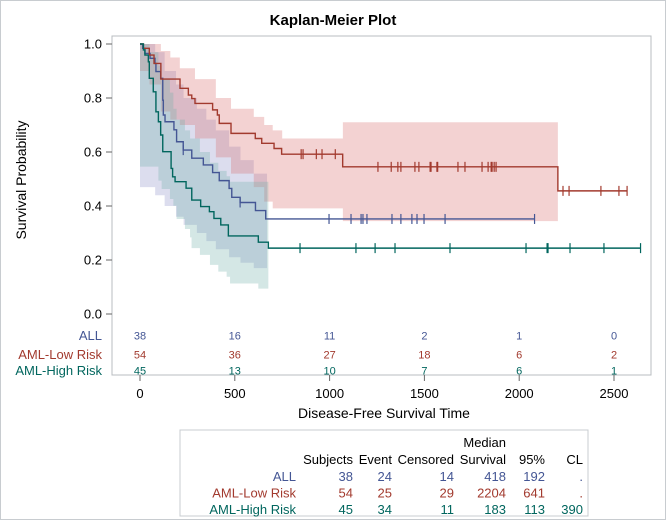 Image resolution: width=666 pixels, height=520 pixels. Describe the element at coordinates (328, 459) in the screenshot. I see `stats-header: Subjects` at that location.